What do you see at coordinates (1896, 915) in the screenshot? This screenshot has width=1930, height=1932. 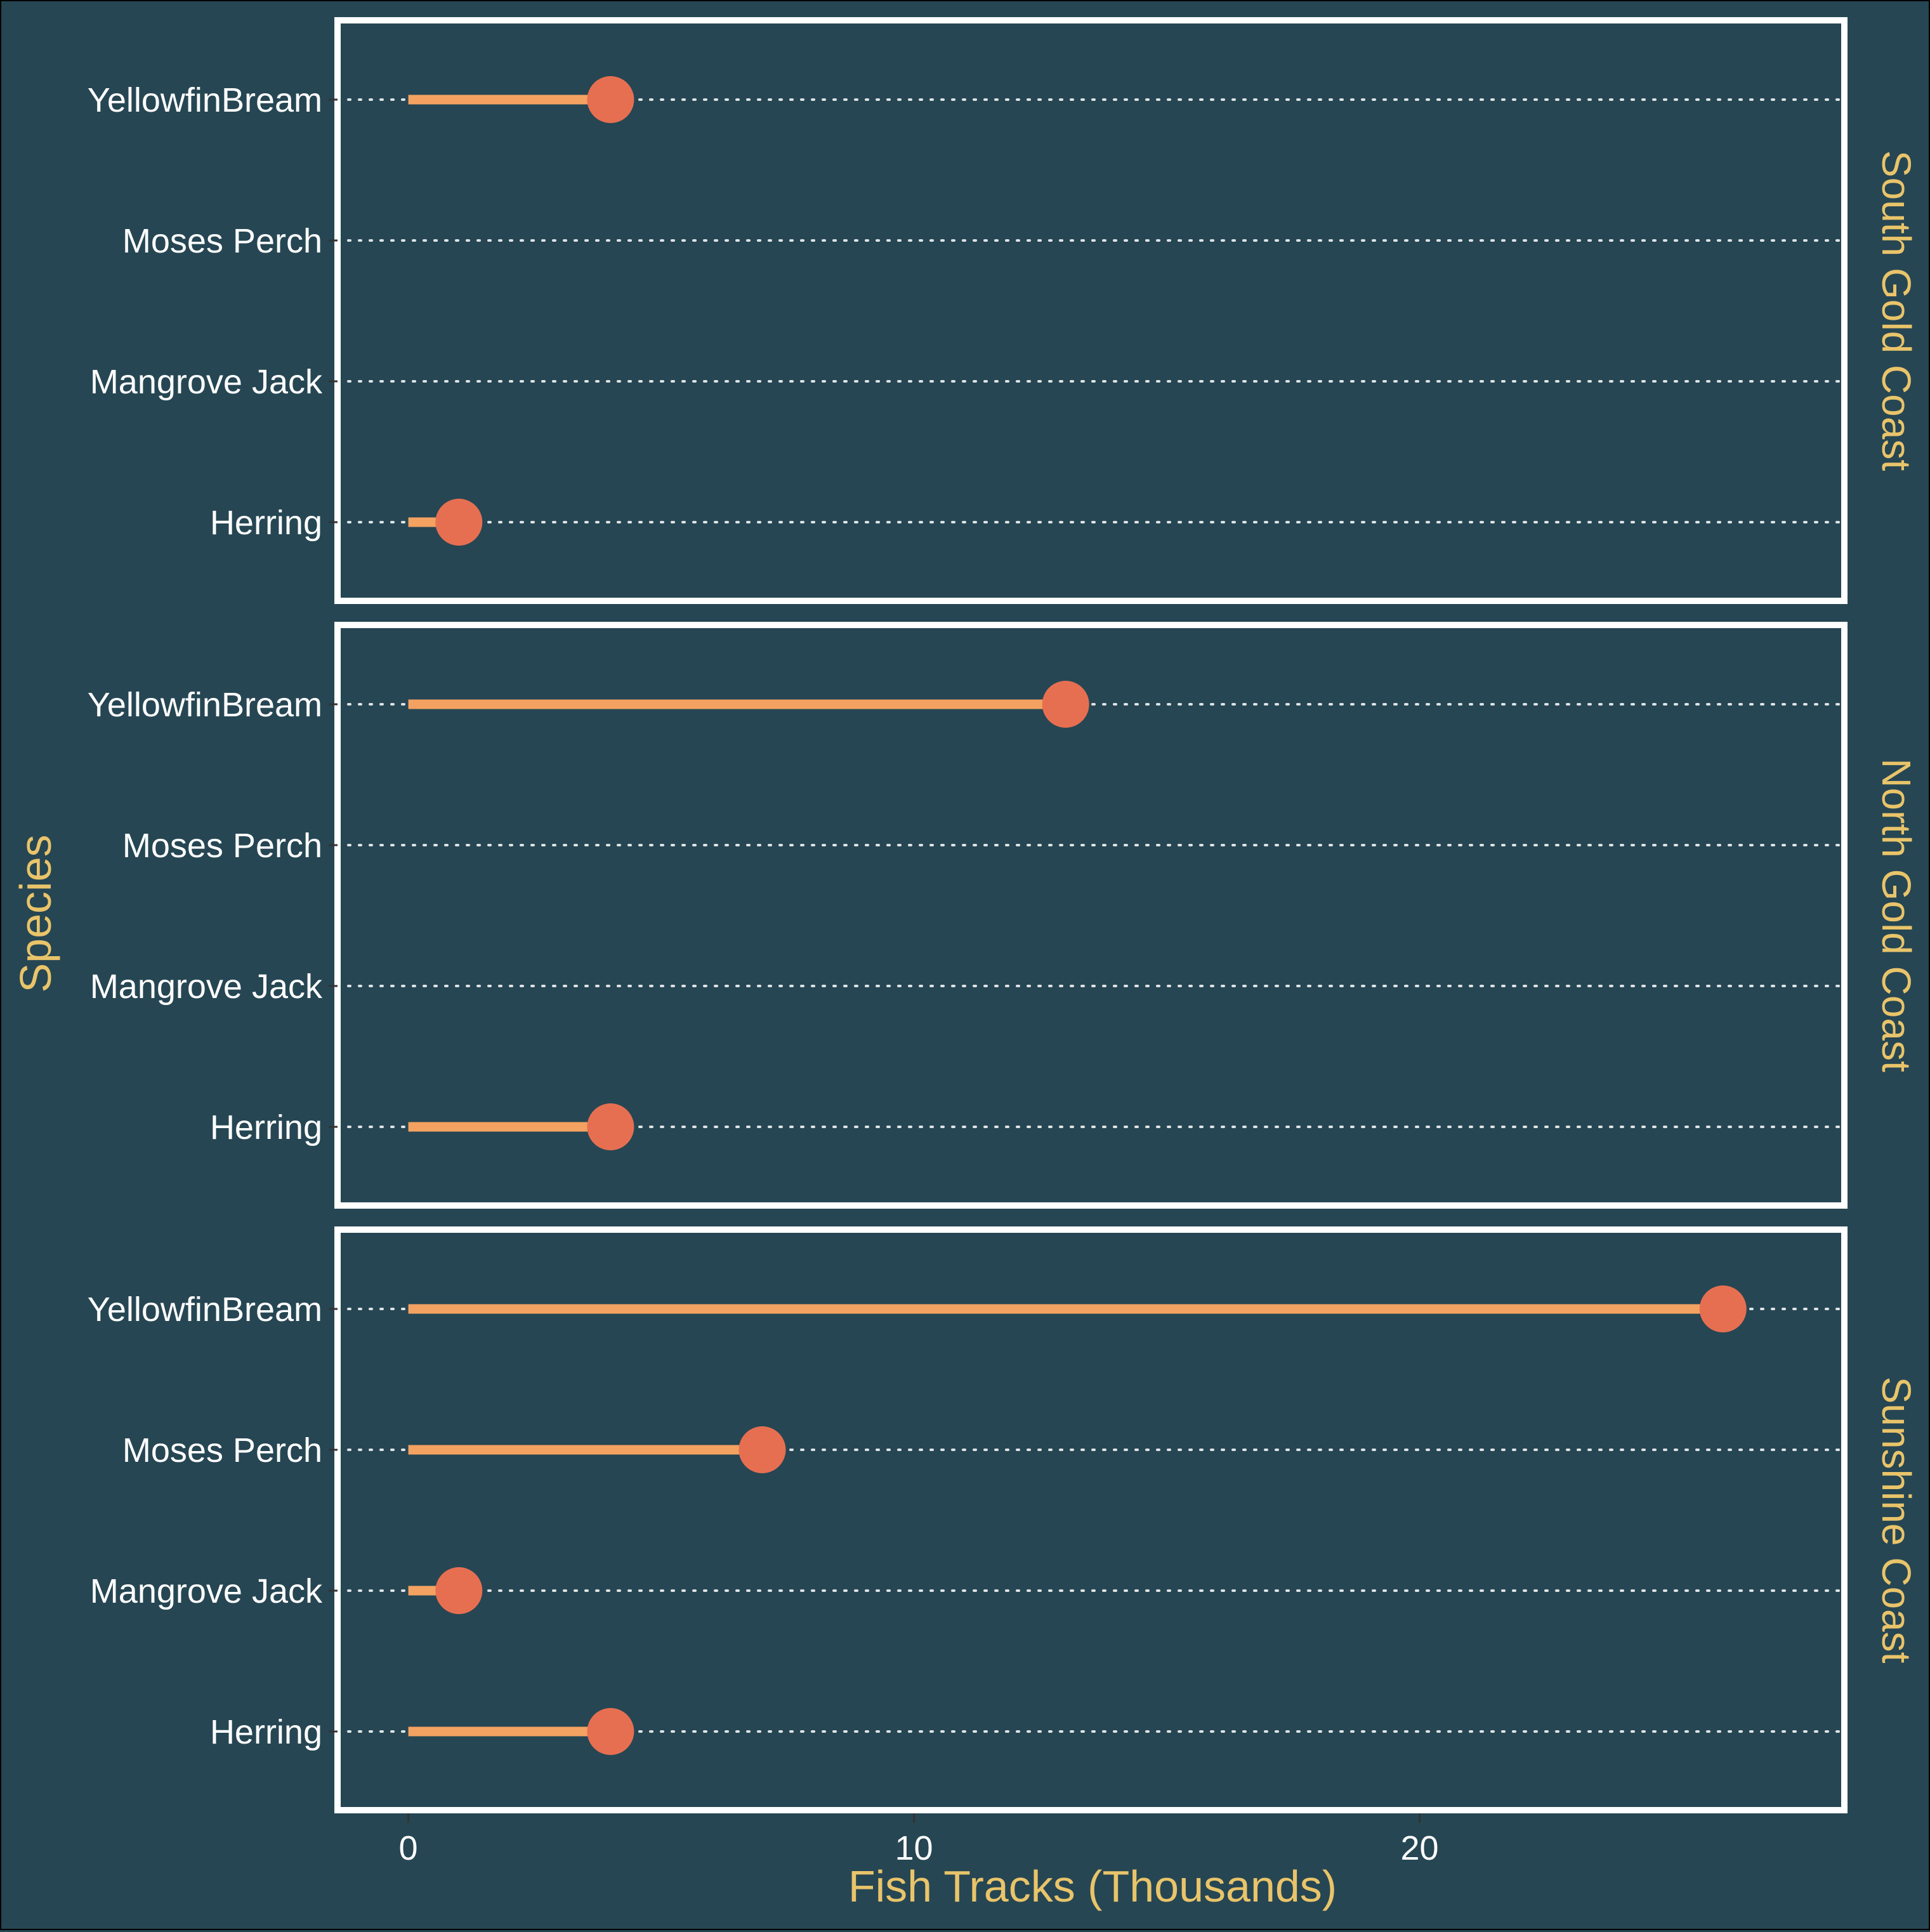 I see `facet-strip-label: North Gold Coast` at bounding box center [1896, 915].